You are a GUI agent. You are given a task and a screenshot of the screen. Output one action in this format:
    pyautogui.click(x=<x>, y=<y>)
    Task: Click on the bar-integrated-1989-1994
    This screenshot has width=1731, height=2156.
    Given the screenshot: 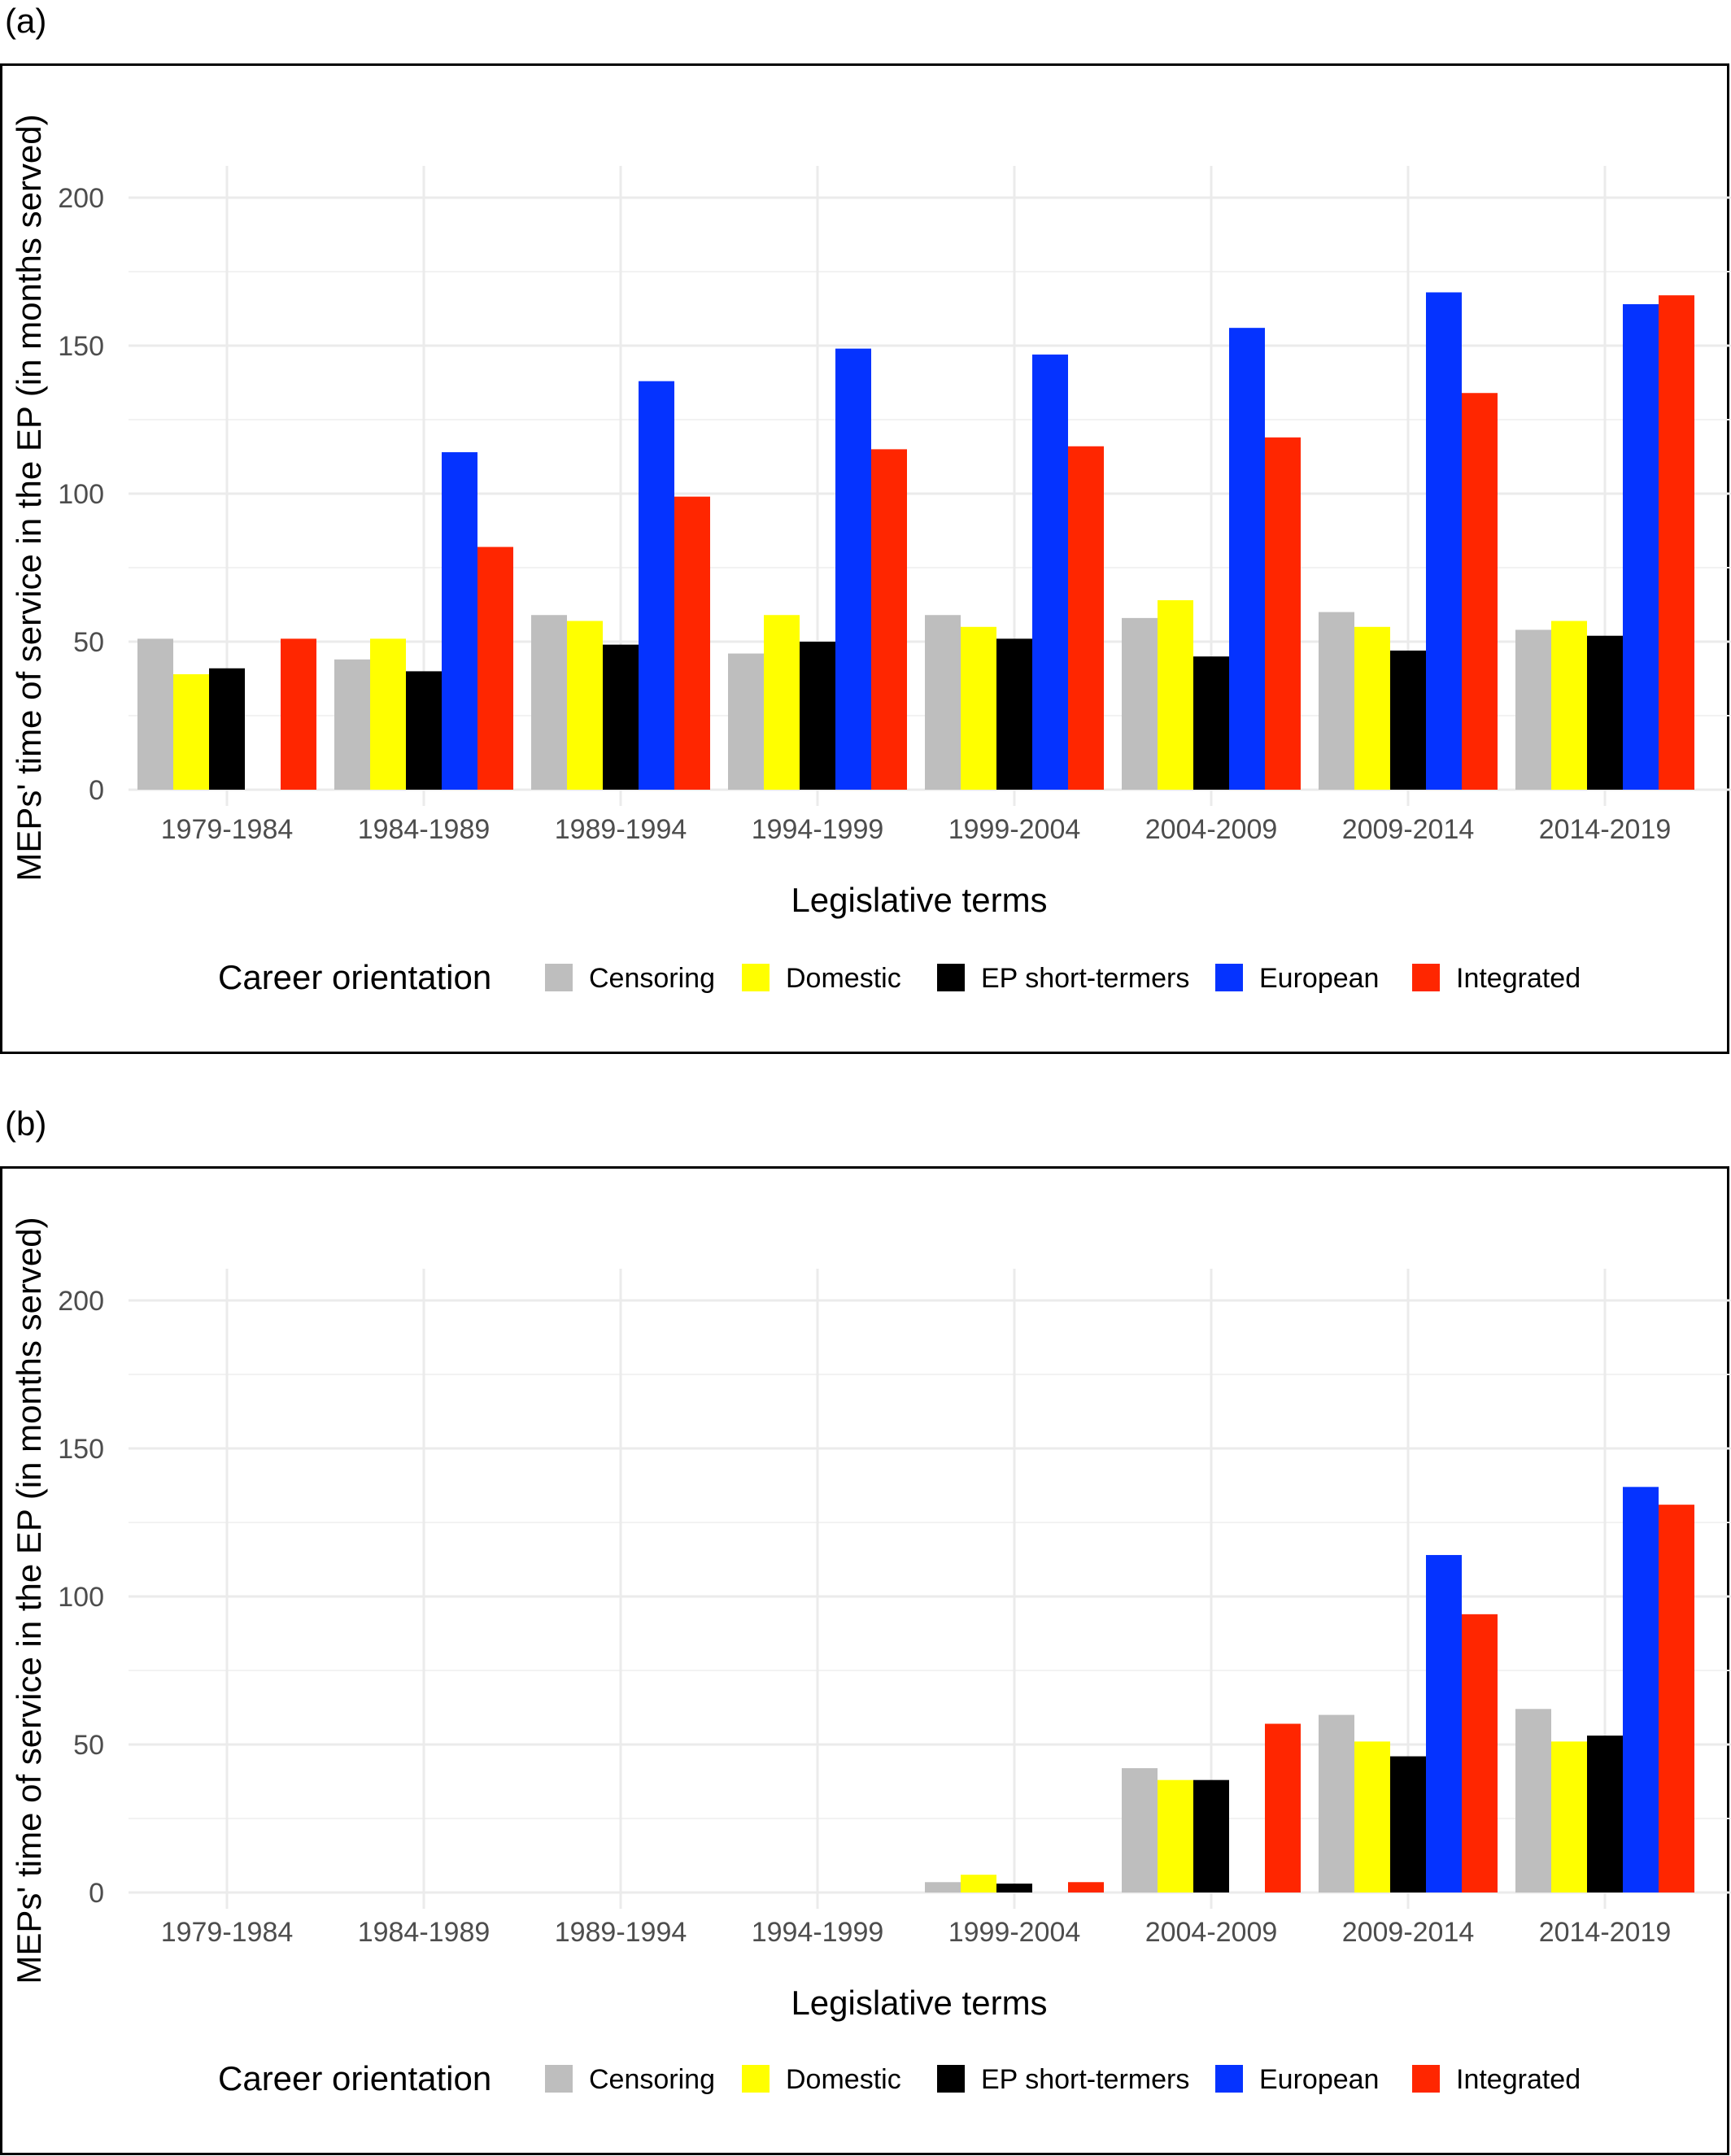 What is the action you would take?
    pyautogui.click(x=692, y=643)
    